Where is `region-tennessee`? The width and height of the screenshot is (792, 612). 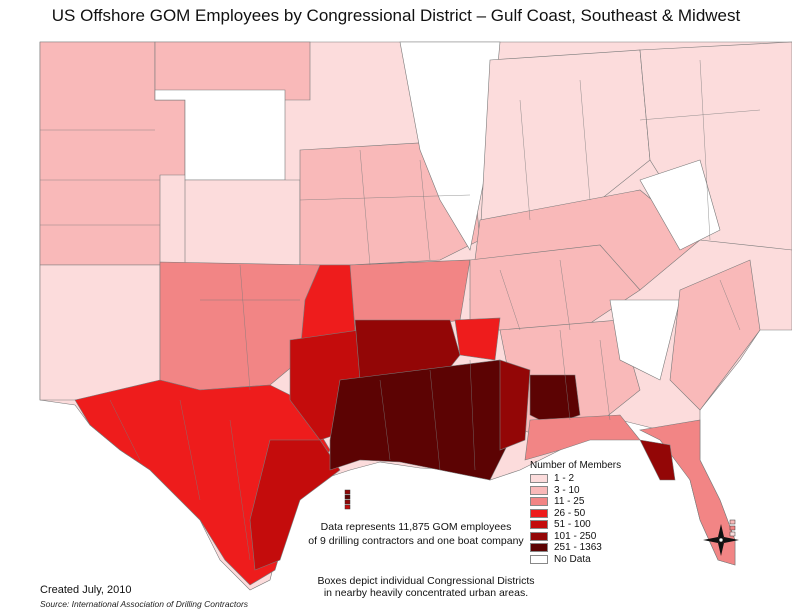
region-tennessee is located at coordinates (555, 287).